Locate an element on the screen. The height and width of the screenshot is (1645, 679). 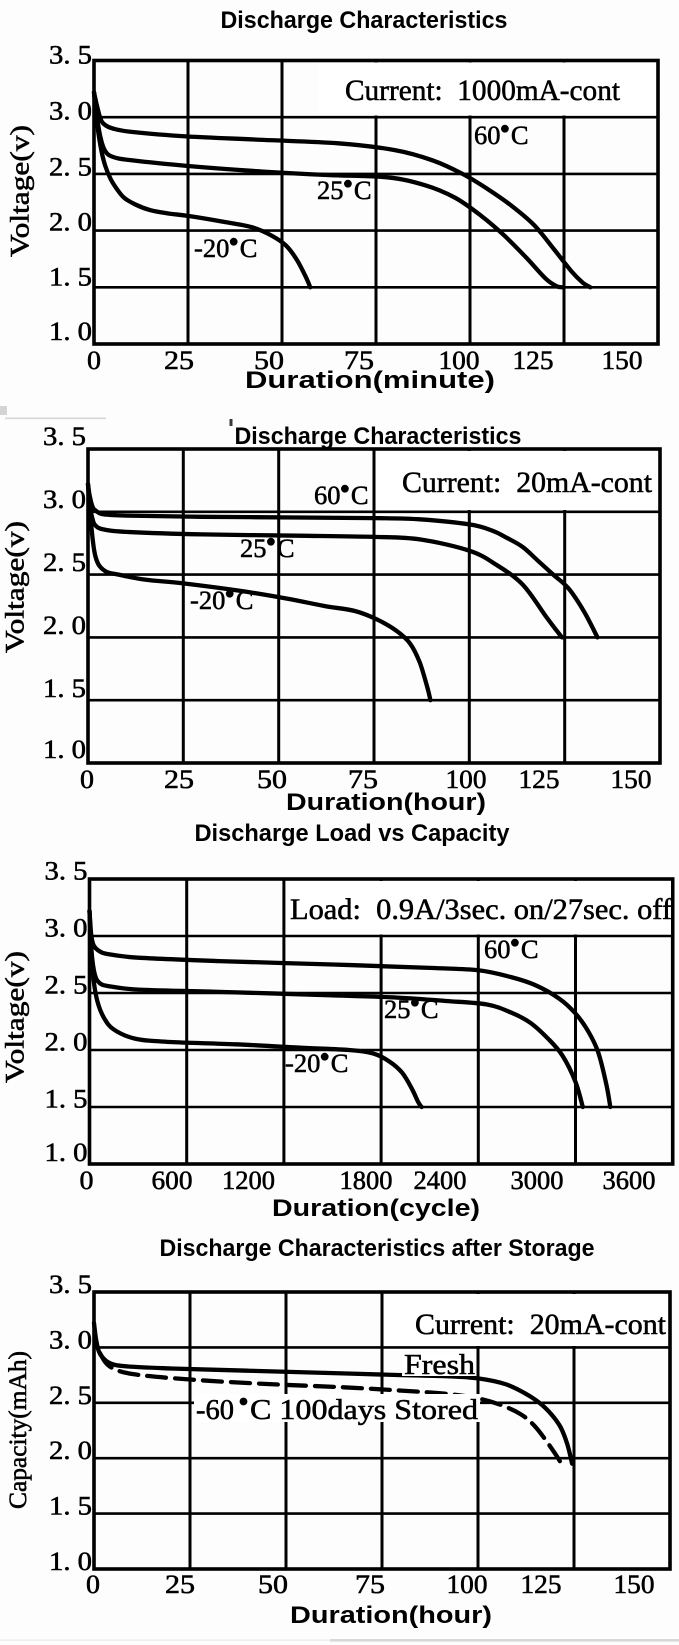
svg-text: Fresh is located at coordinates (439, 1365).